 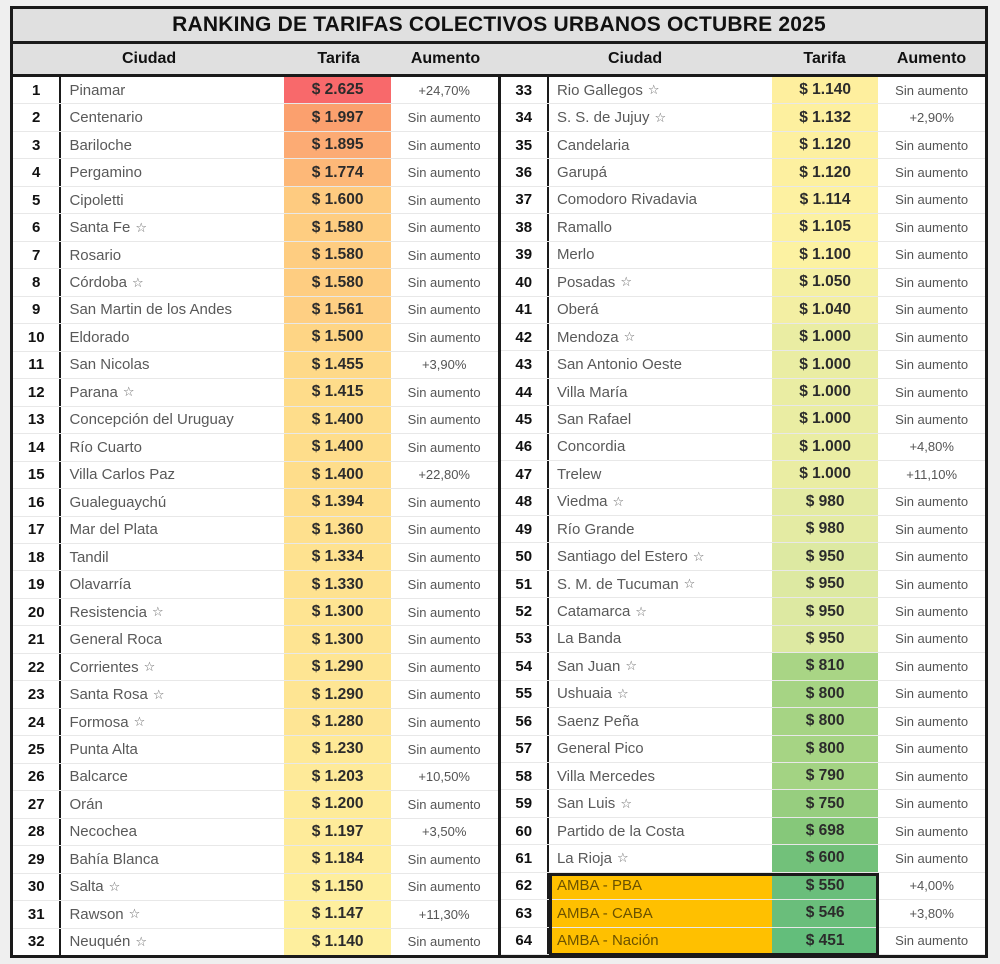 What do you see at coordinates (255, 530) in the screenshot?
I see `table-row: 17 Mar del Plata $ 1.360 Sin aumento` at bounding box center [255, 530].